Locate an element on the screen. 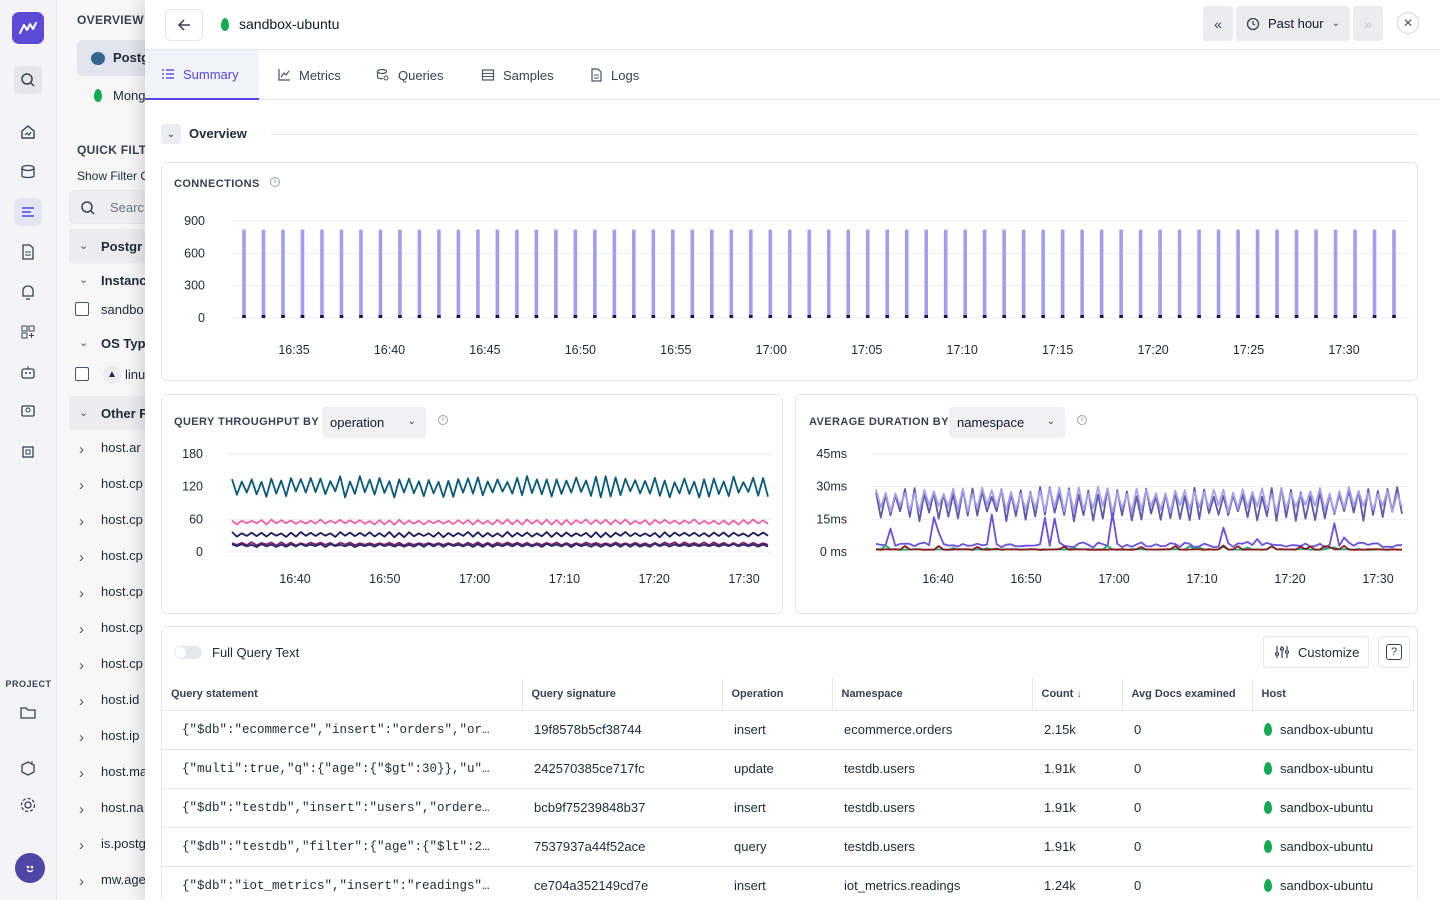 This screenshot has width=1440, height=900. search-icon is located at coordinates (28, 80).